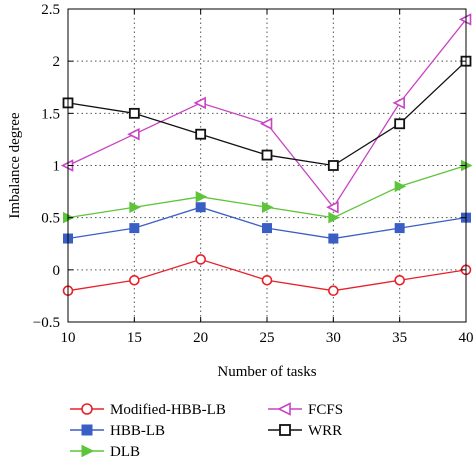  What do you see at coordinates (466, 338) in the screenshot?
I see `x-tick-label: 40` at bounding box center [466, 338].